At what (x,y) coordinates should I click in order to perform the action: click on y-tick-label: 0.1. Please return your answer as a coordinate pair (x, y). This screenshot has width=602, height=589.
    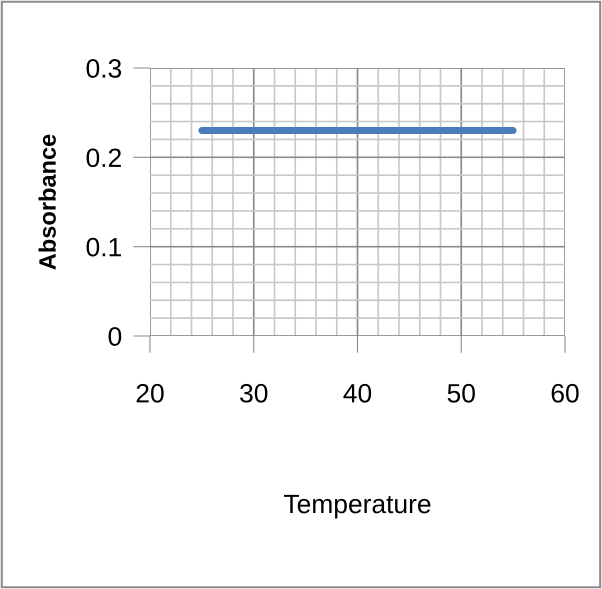
    Looking at the image, I should click on (103, 247).